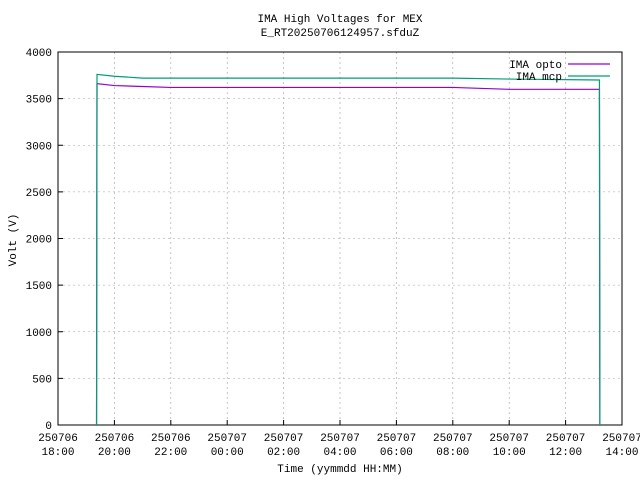  I want to click on y-tick-label: 2000, so click(39, 241).